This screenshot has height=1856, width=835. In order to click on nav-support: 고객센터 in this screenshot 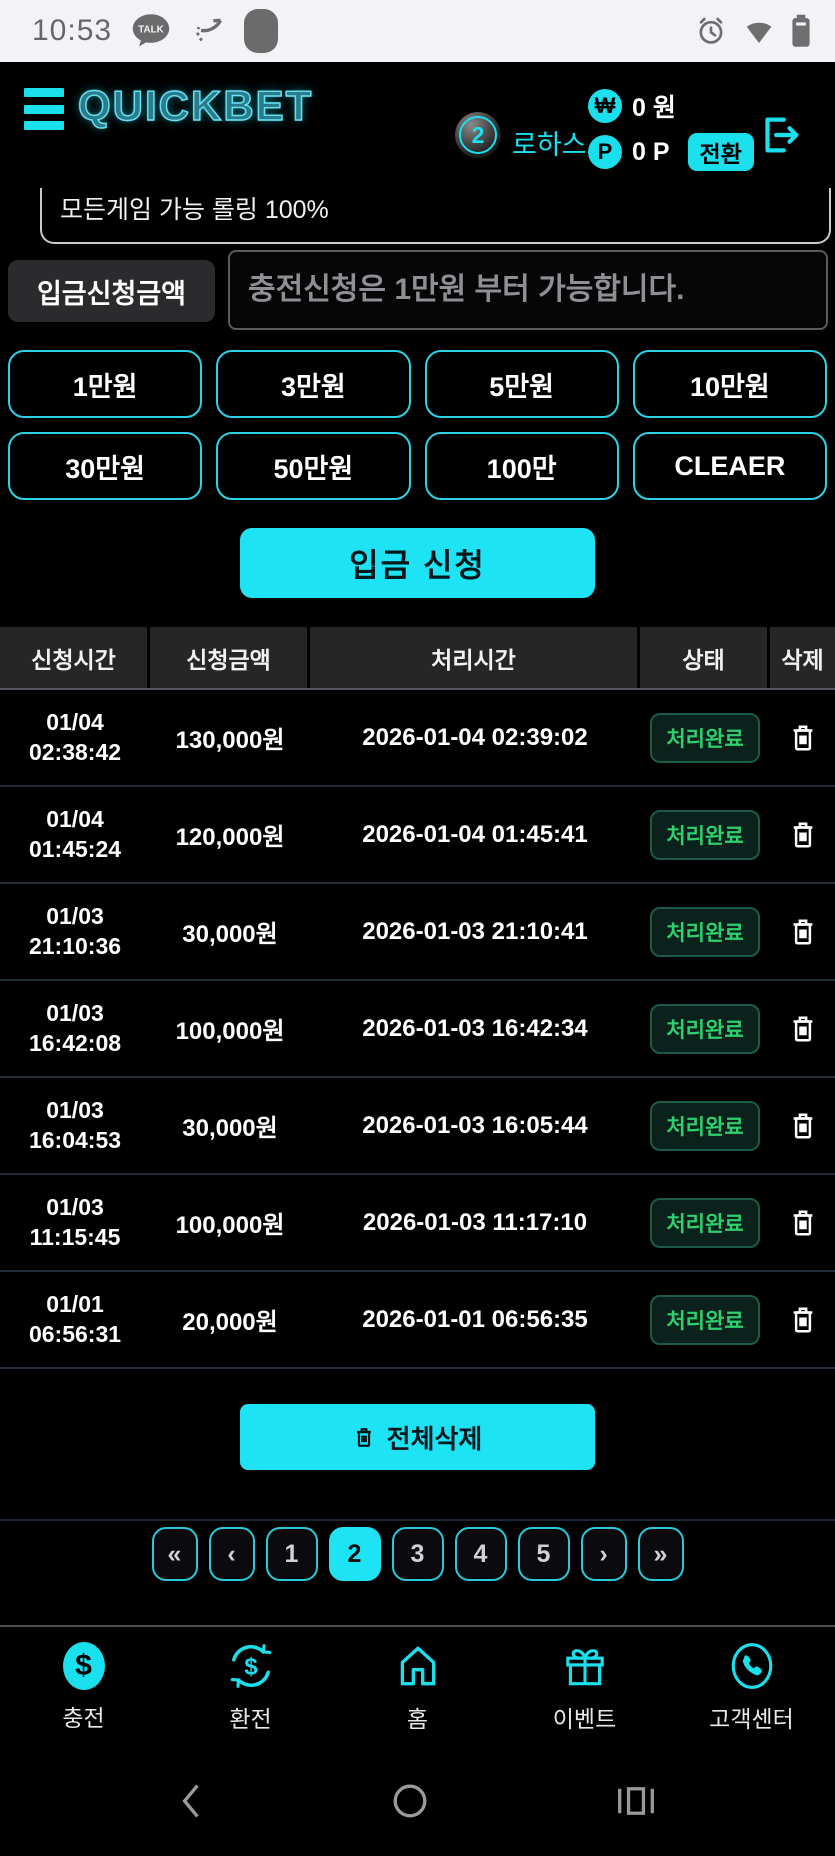, I will do `click(751, 1687)`.